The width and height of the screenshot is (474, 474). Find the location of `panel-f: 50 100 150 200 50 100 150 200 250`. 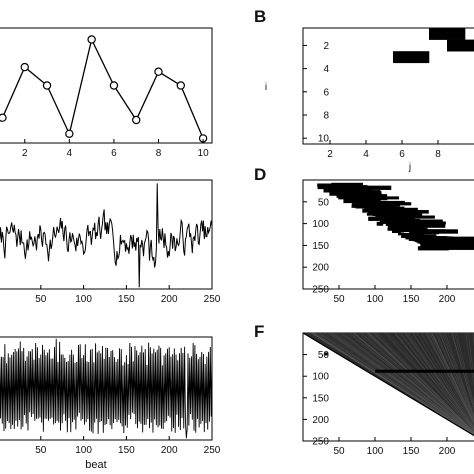

panel-f: 50 100 150 200 50 100 150 200 250 is located at coordinates (388, 394).